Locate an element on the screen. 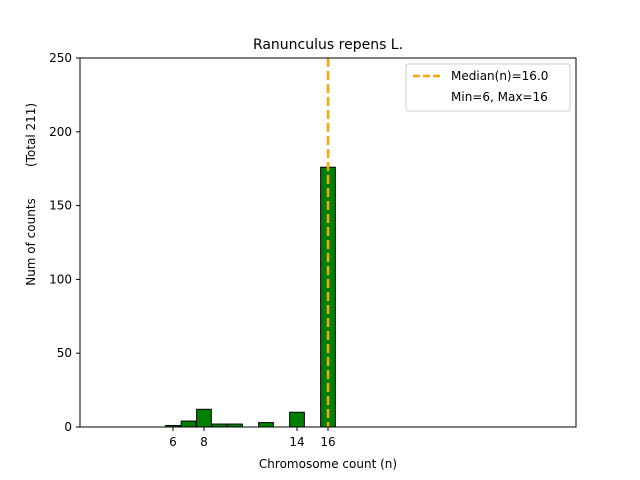 The height and width of the screenshot is (480, 640). y-tick-label: 50 is located at coordinates (64, 353).